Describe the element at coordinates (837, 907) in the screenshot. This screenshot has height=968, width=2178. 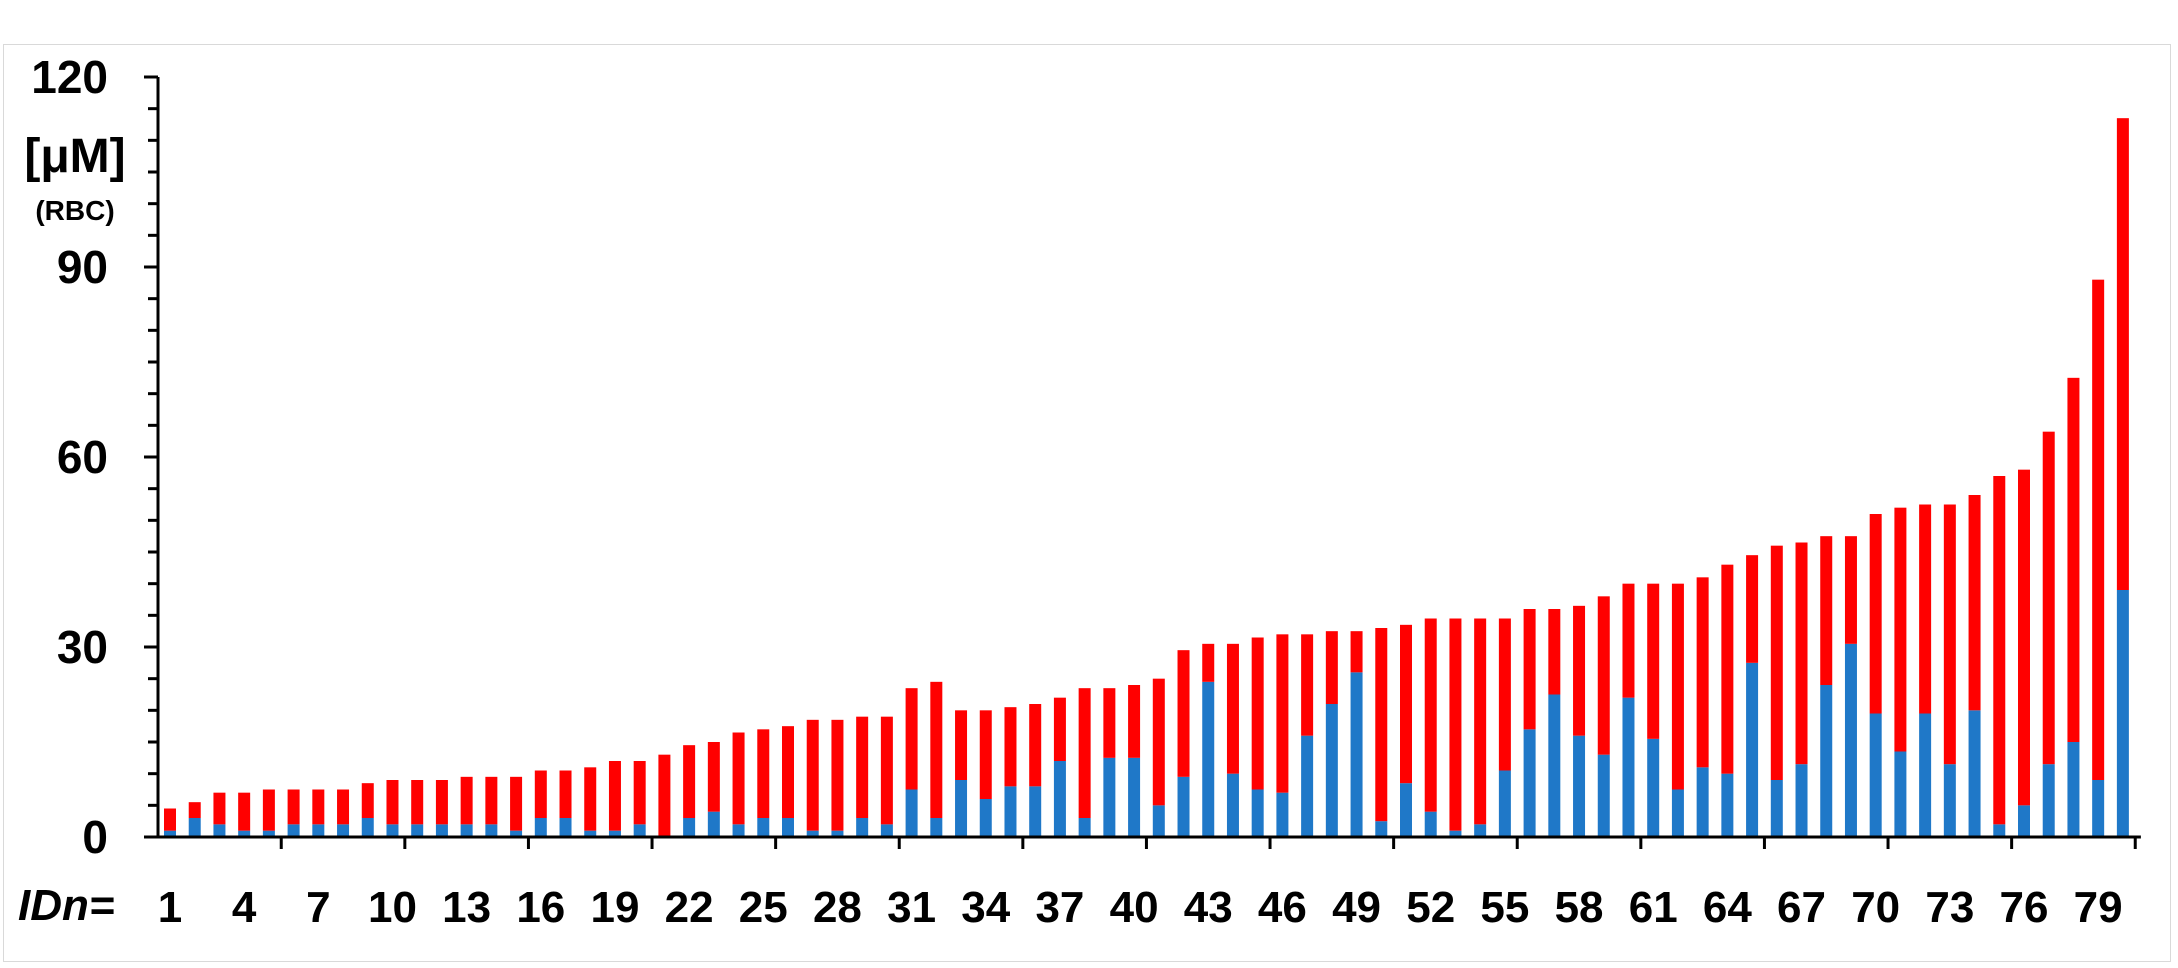
I see `x-tick-label: 28` at that location.